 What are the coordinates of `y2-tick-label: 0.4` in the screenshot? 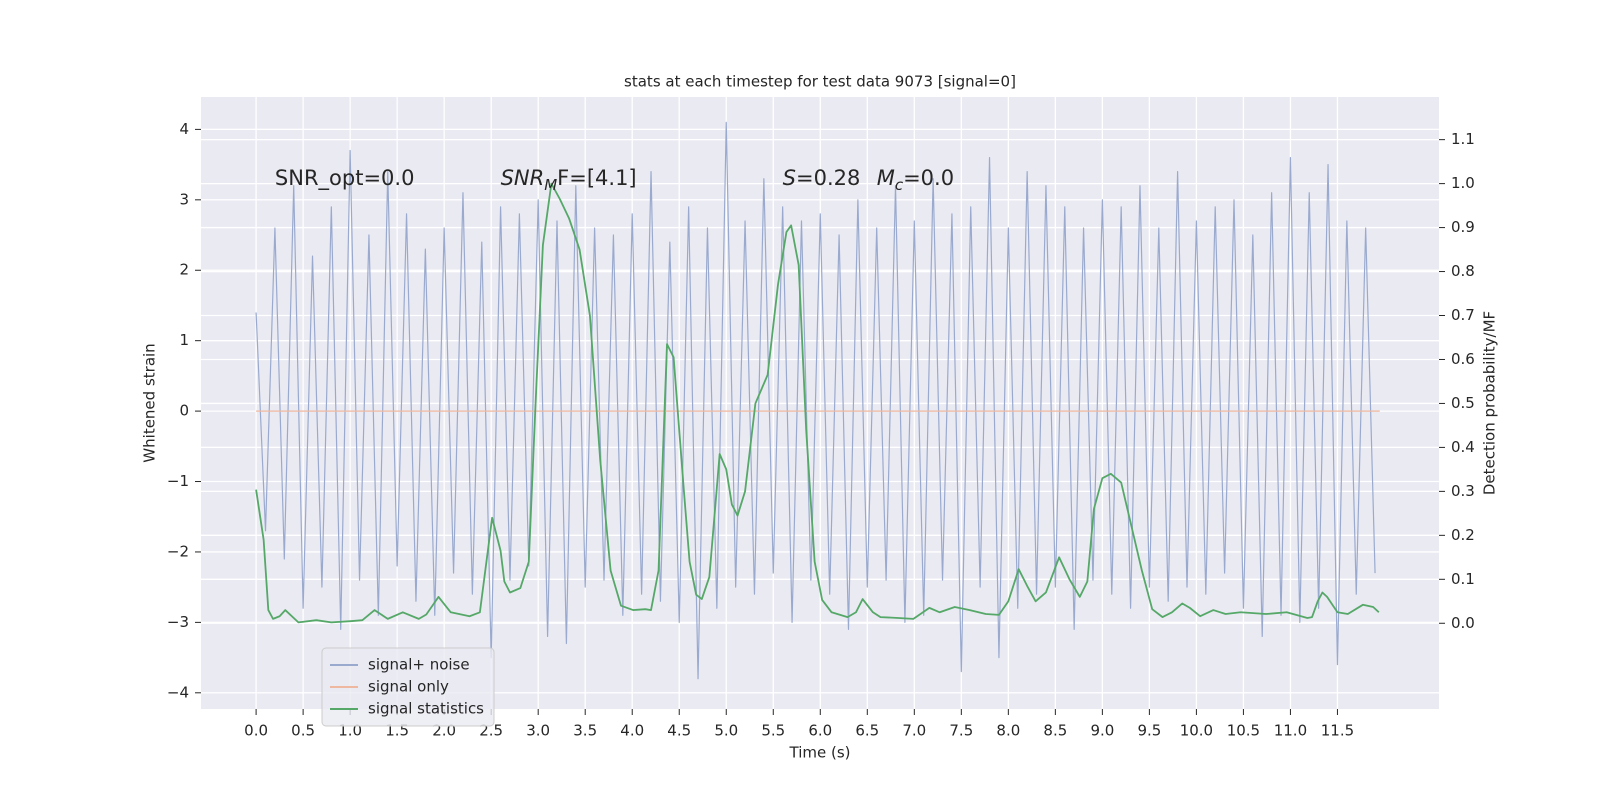 It's located at (1463, 447).